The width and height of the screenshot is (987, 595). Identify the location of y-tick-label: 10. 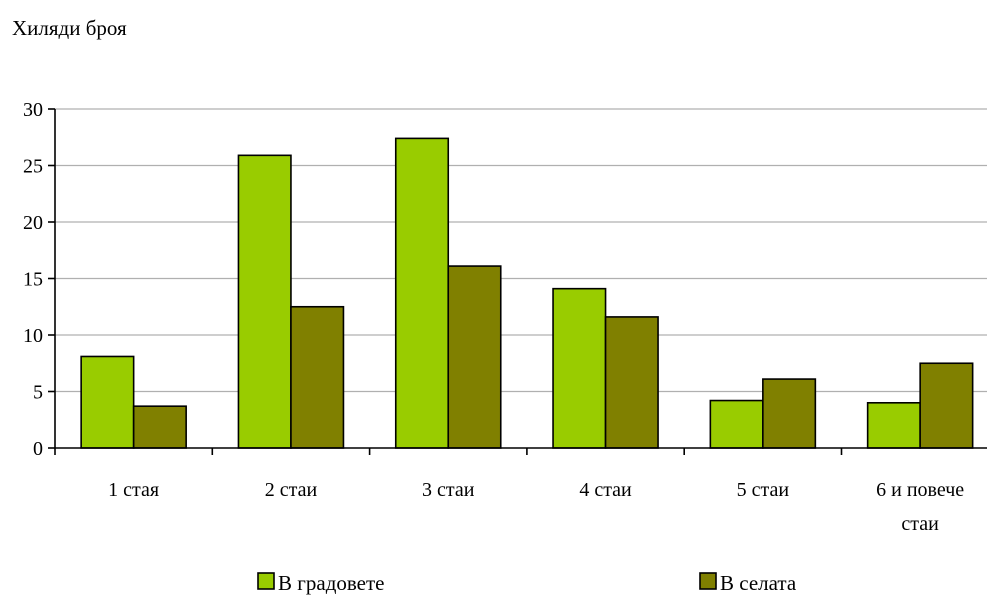
(33, 336).